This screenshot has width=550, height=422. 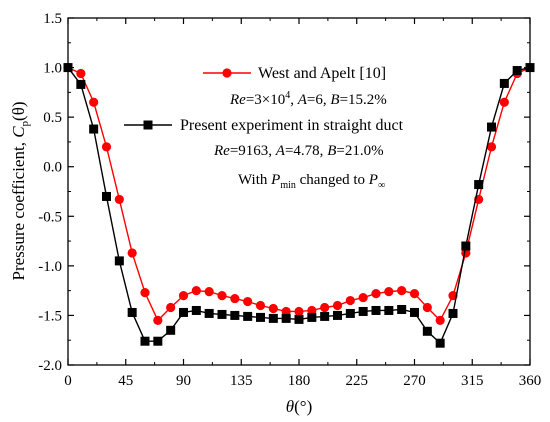 I want to click on y-tick-label: 0.0, so click(x=52, y=168).